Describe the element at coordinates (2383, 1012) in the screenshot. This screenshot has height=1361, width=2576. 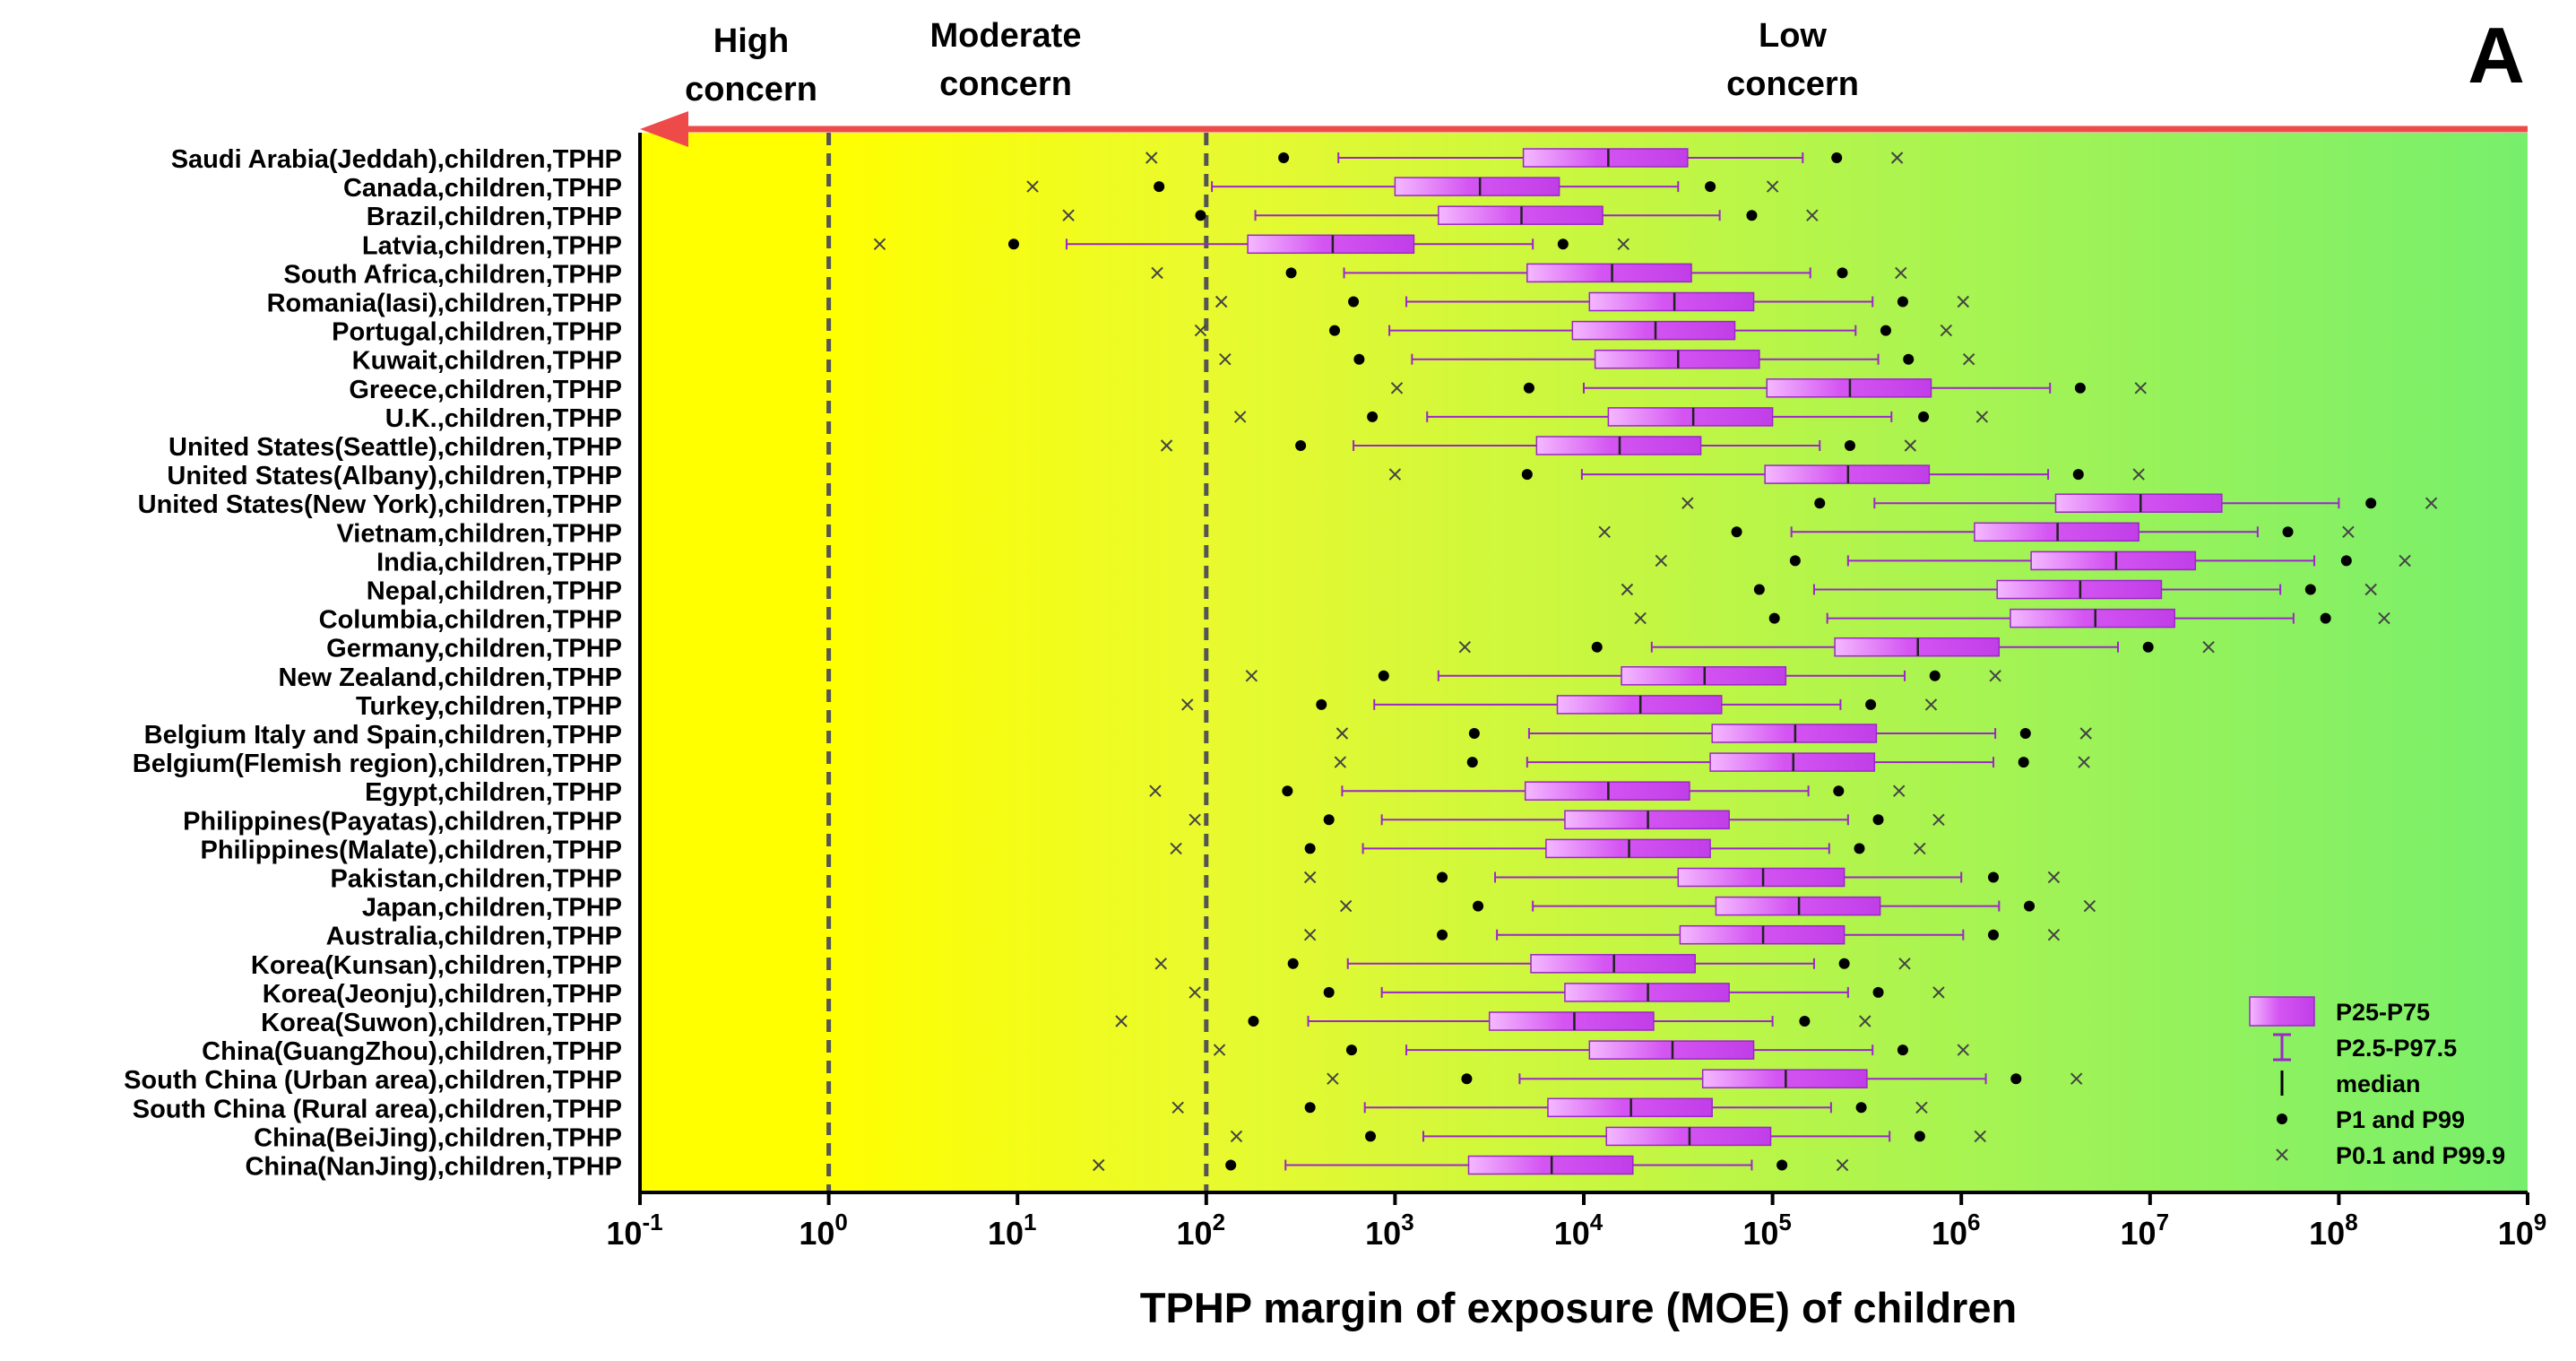
I see `legend-label: P25-P75` at that location.